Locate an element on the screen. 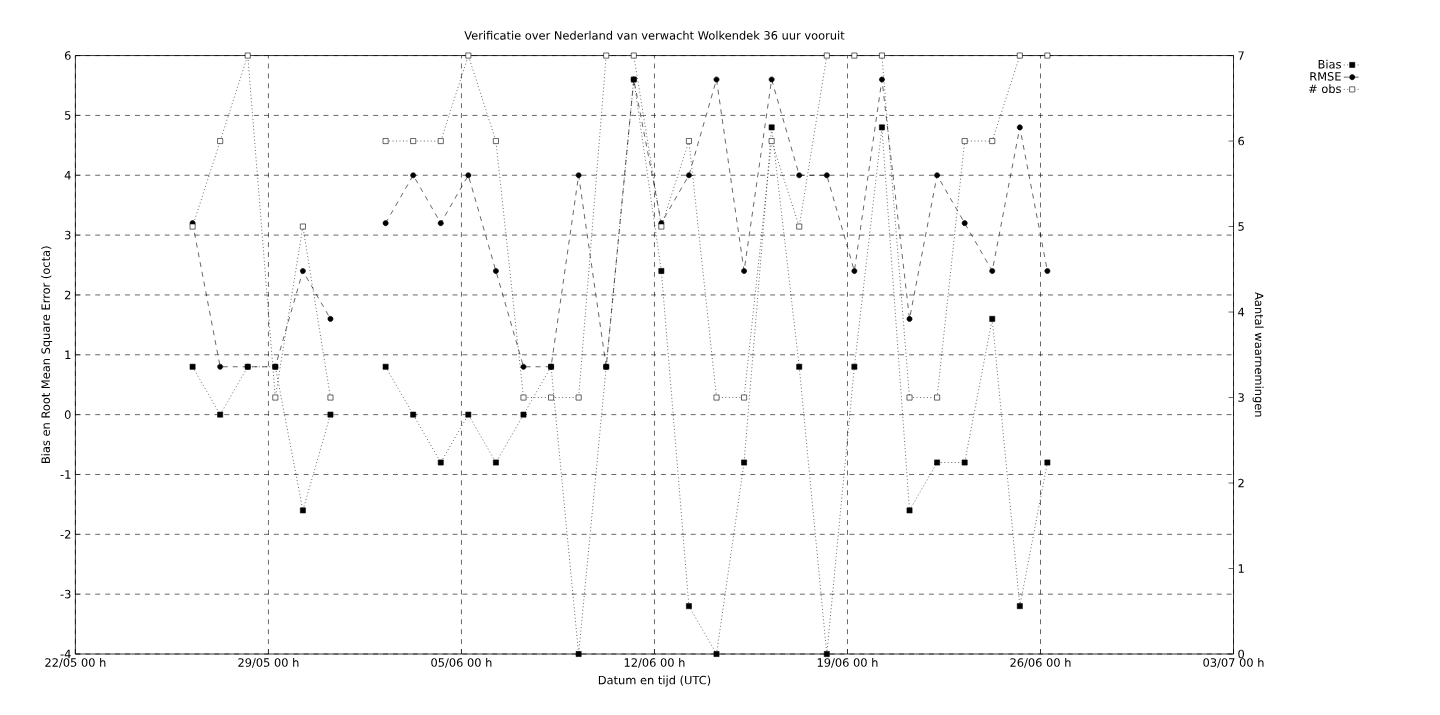 The image size is (1440, 715). y2-tick-label: 1 is located at coordinates (1241, 568).